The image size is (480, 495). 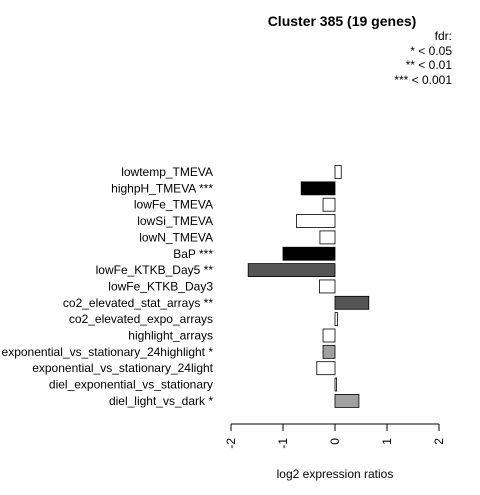 I want to click on category-label-10: highlight_arrays, so click(x=170, y=336).